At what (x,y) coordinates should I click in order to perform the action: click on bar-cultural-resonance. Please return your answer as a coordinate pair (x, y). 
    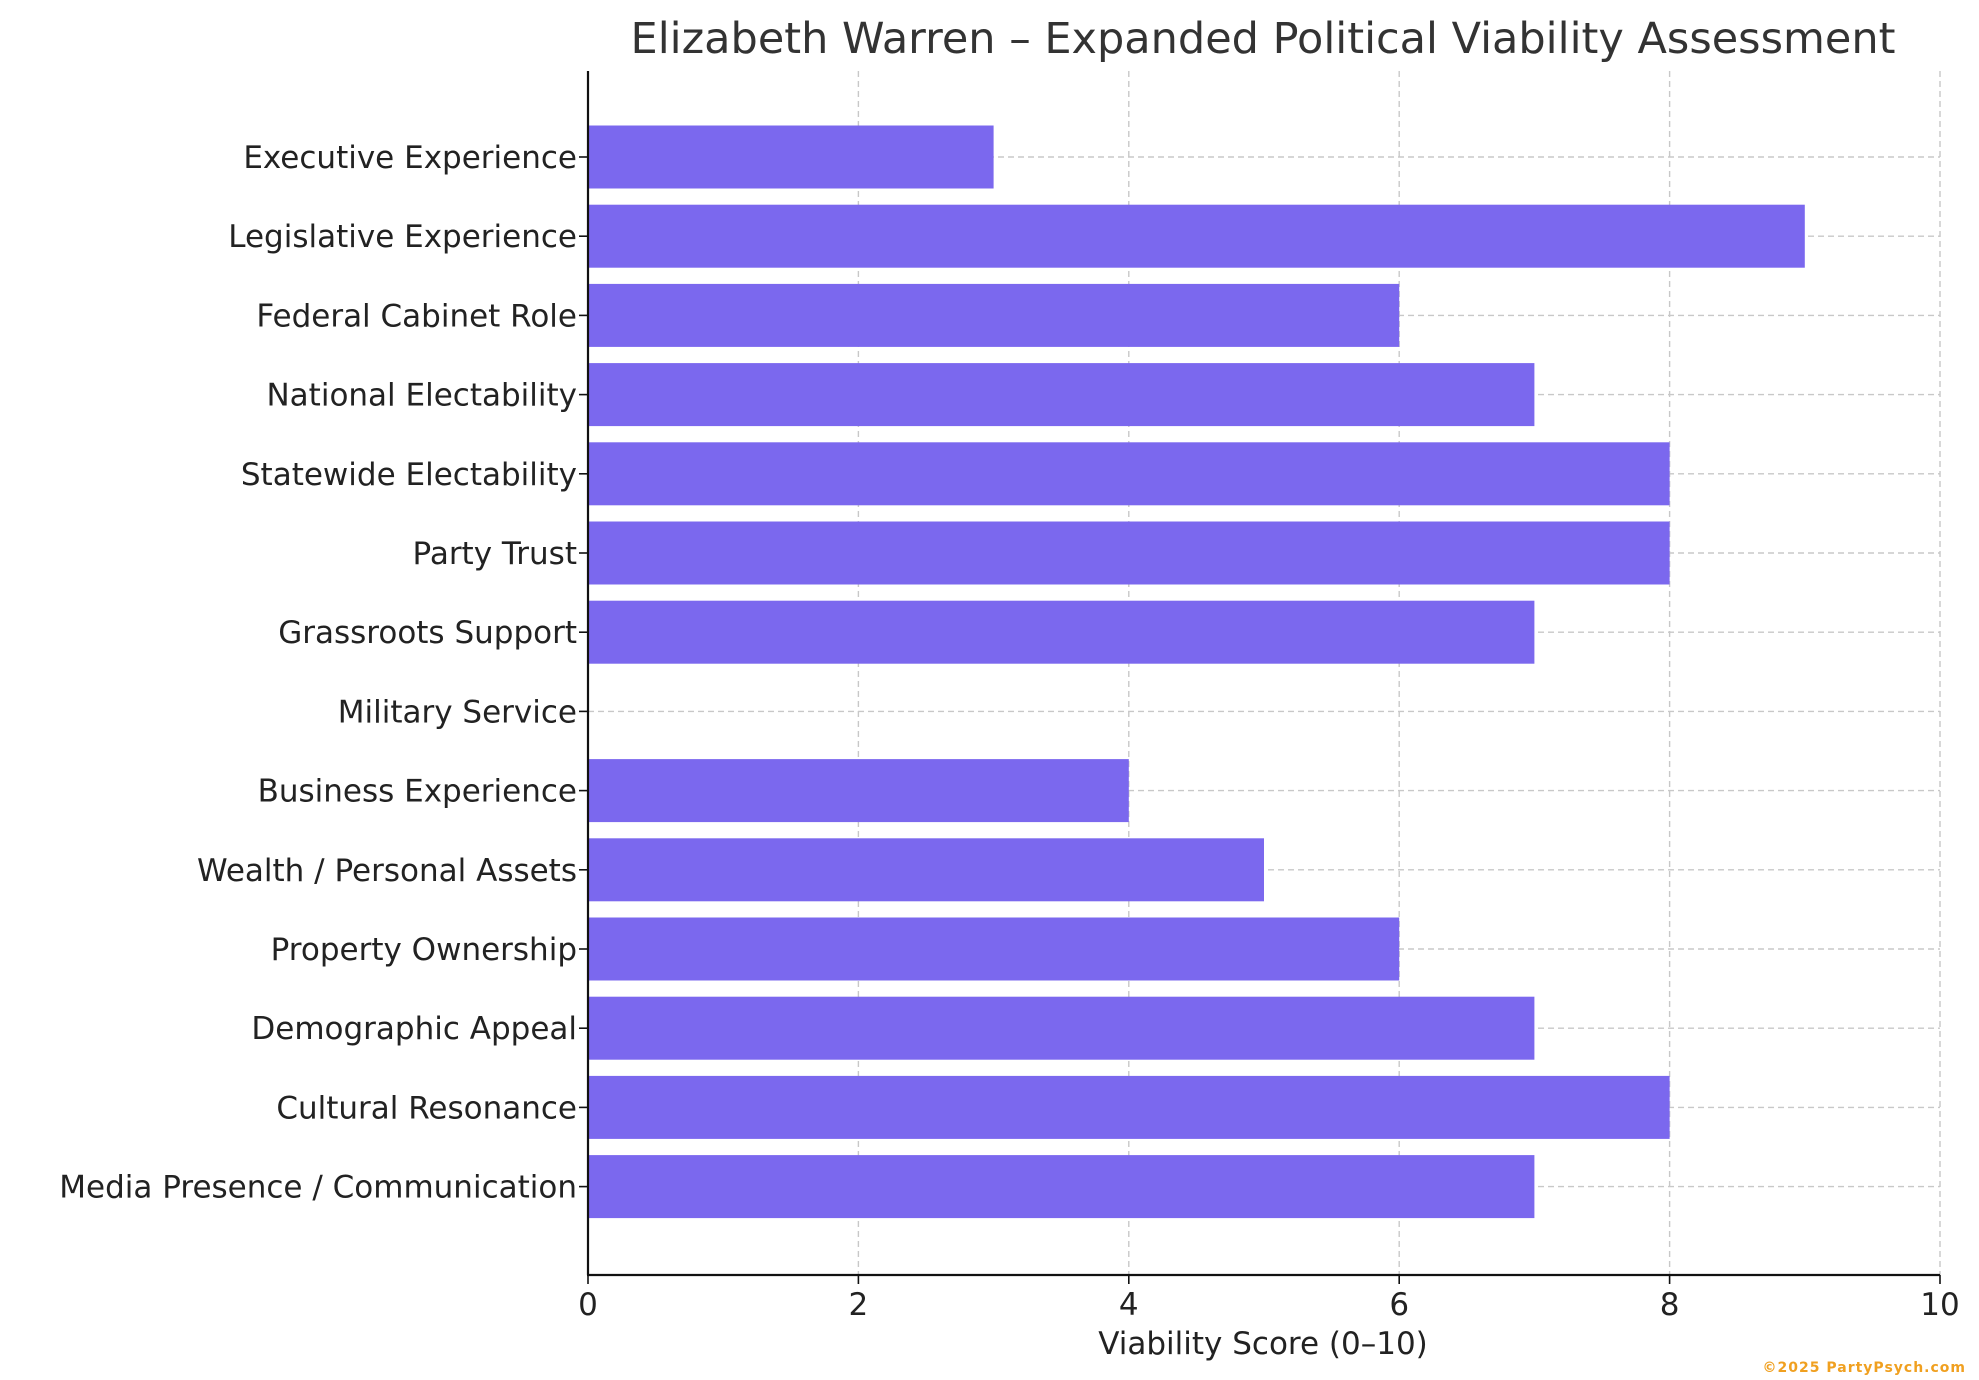
    Looking at the image, I should click on (1129, 1107).